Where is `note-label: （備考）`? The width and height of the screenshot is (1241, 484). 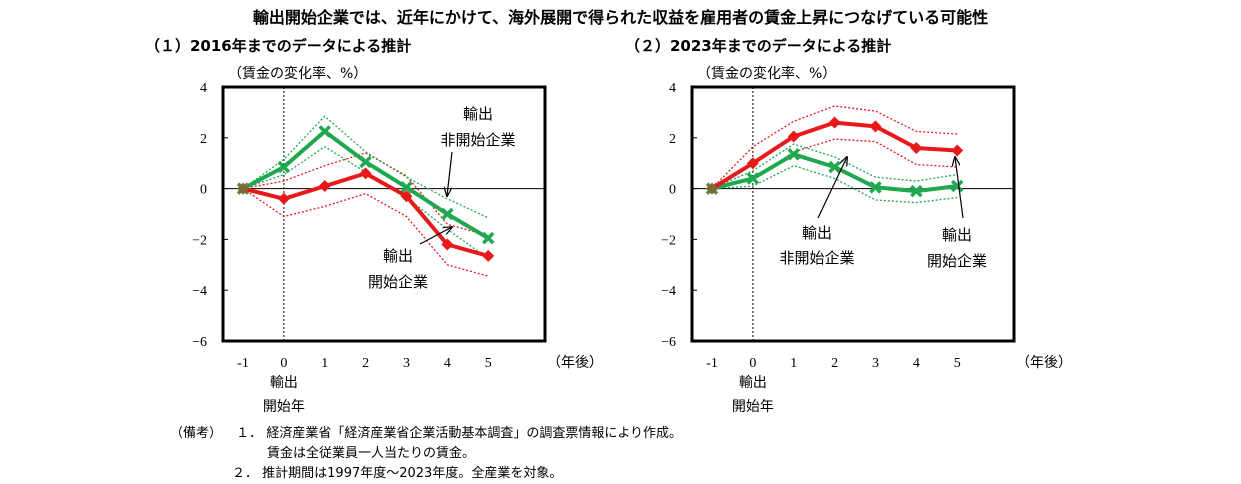 note-label: （備考） is located at coordinates (196, 433).